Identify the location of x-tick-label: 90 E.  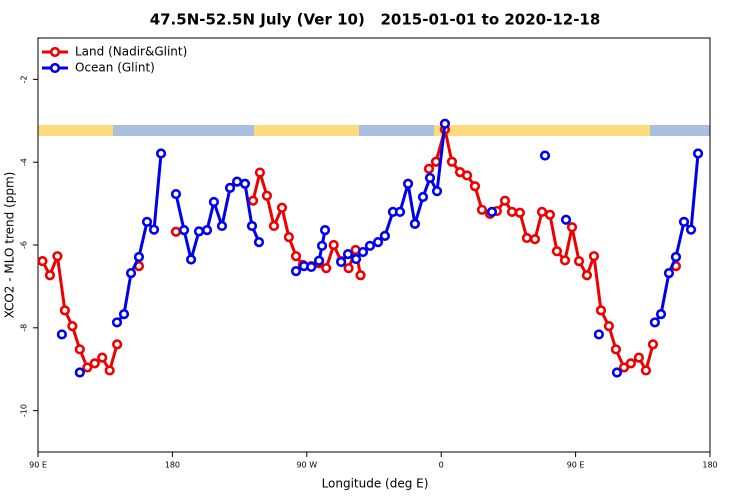
(576, 465).